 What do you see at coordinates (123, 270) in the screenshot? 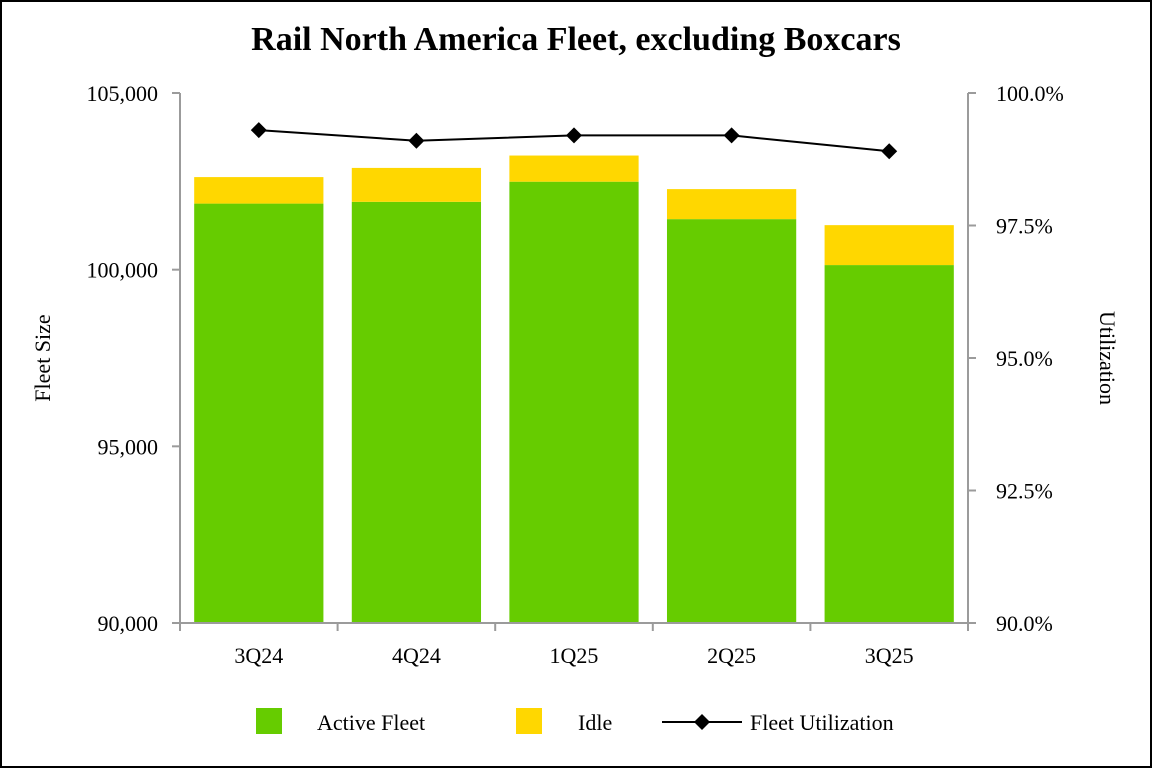
I see `y-axis-tick-label: 100,000` at bounding box center [123, 270].